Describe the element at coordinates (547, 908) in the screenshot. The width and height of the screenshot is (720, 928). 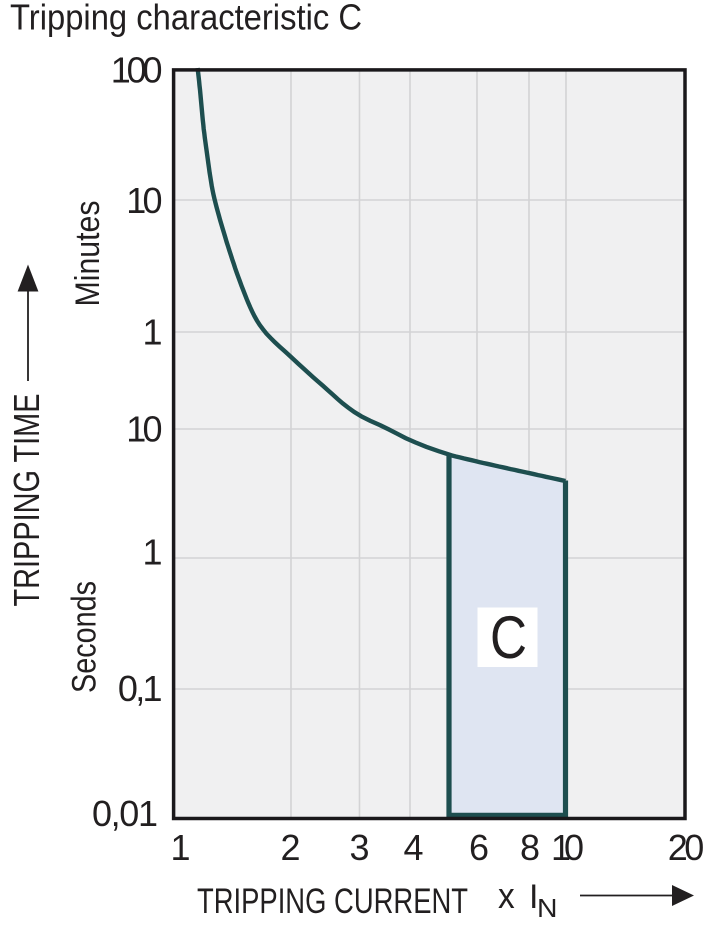
I see `svg-text: N` at that location.